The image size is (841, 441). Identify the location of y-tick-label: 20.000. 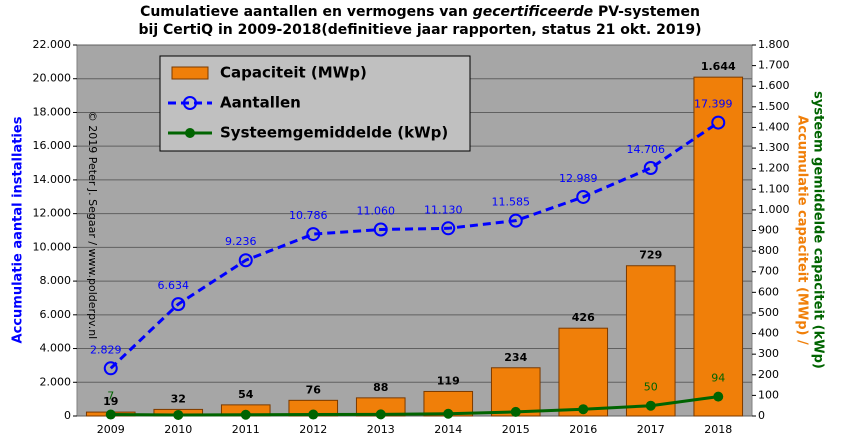
(52, 78).